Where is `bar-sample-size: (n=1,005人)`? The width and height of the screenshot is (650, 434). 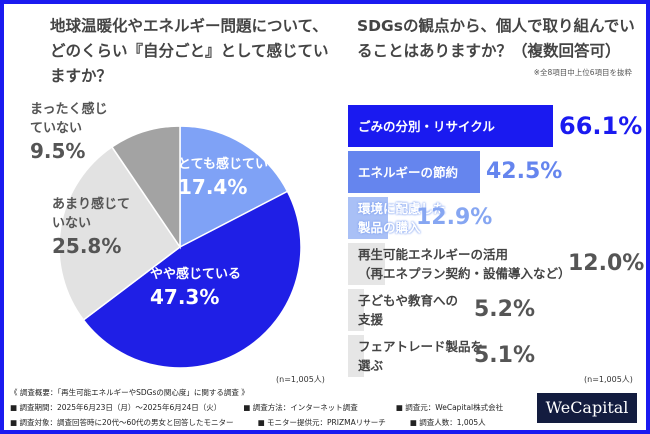 bar-sample-size: (n=1,005人) is located at coordinates (608, 379).